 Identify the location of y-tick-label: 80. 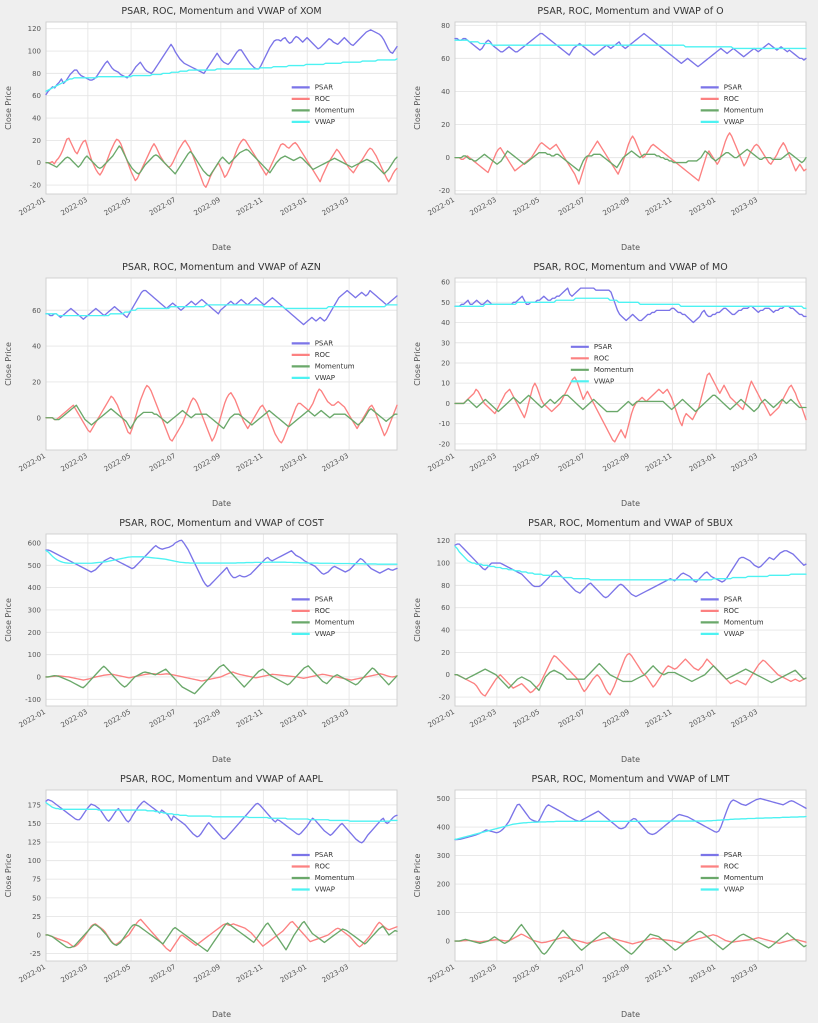
(445, 26).